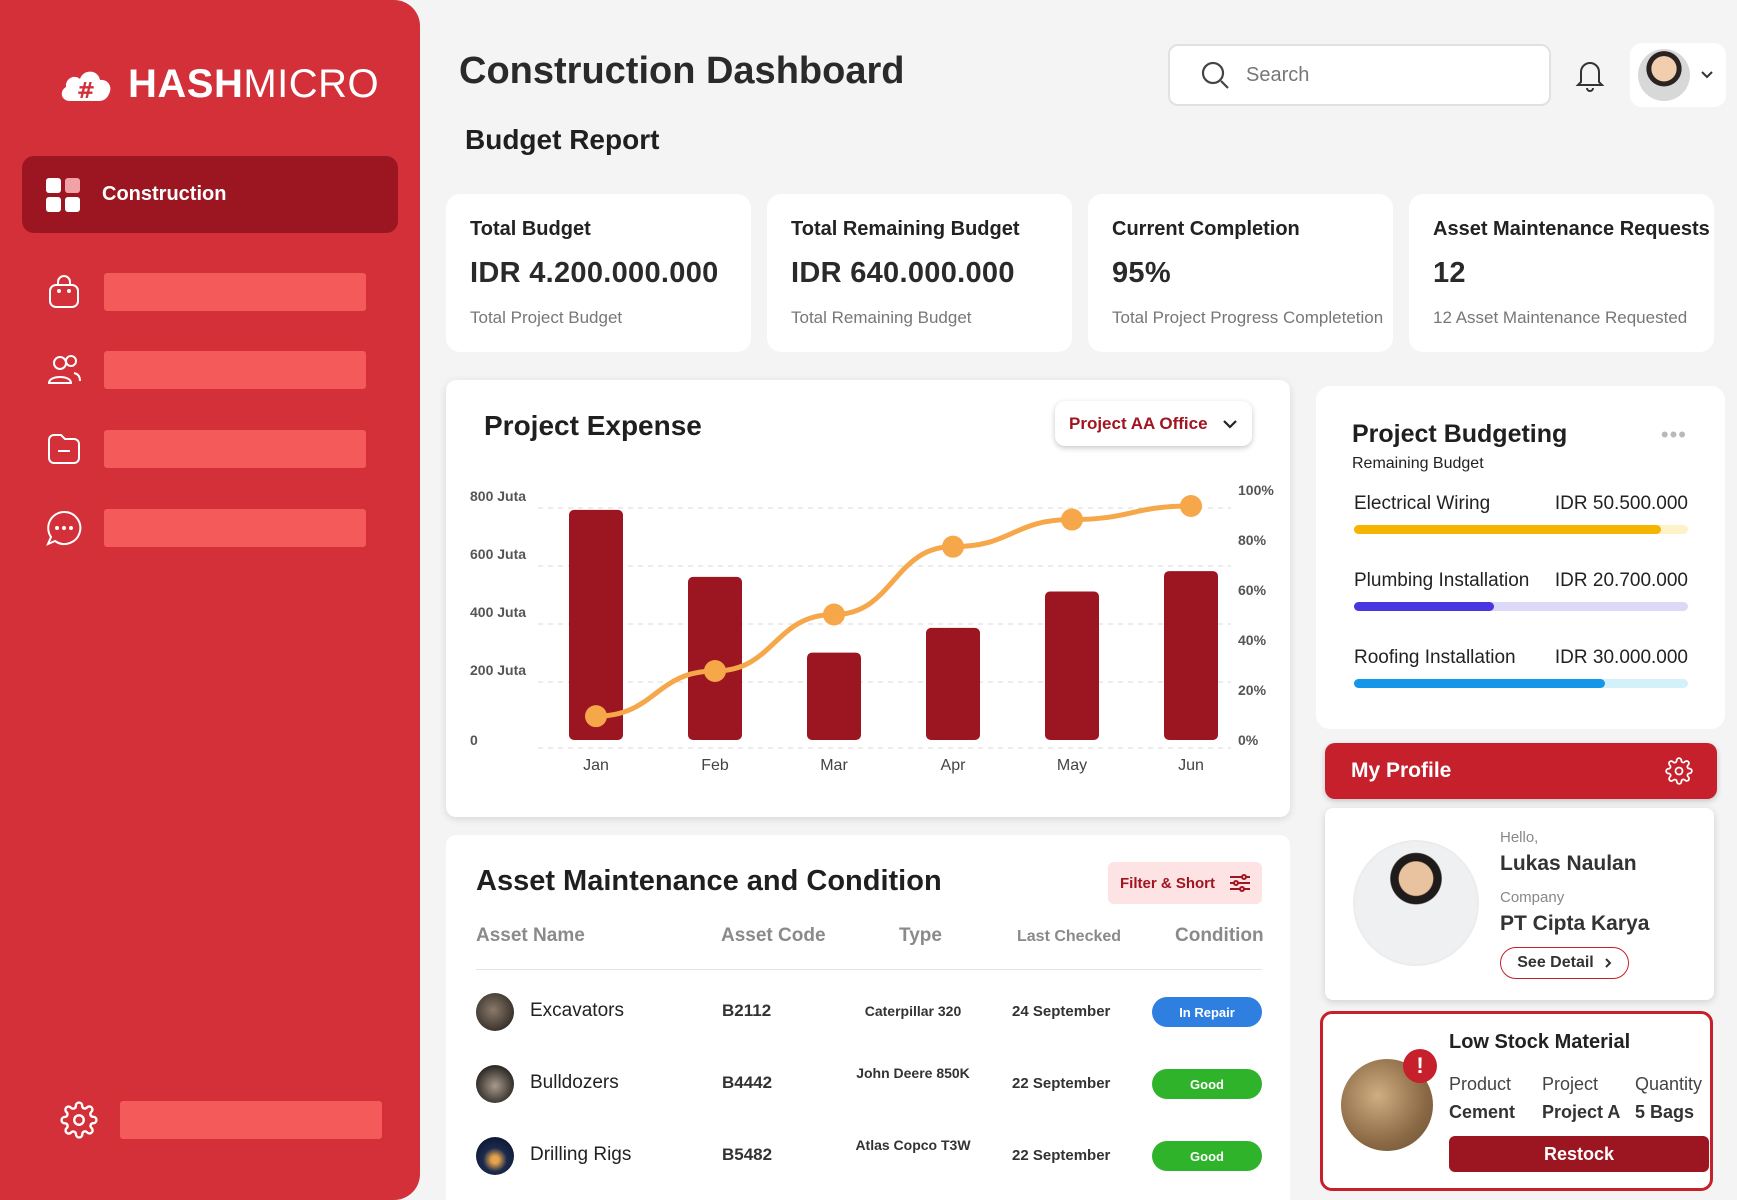  What do you see at coordinates (920, 935) in the screenshot?
I see `column-header-type: Type` at bounding box center [920, 935].